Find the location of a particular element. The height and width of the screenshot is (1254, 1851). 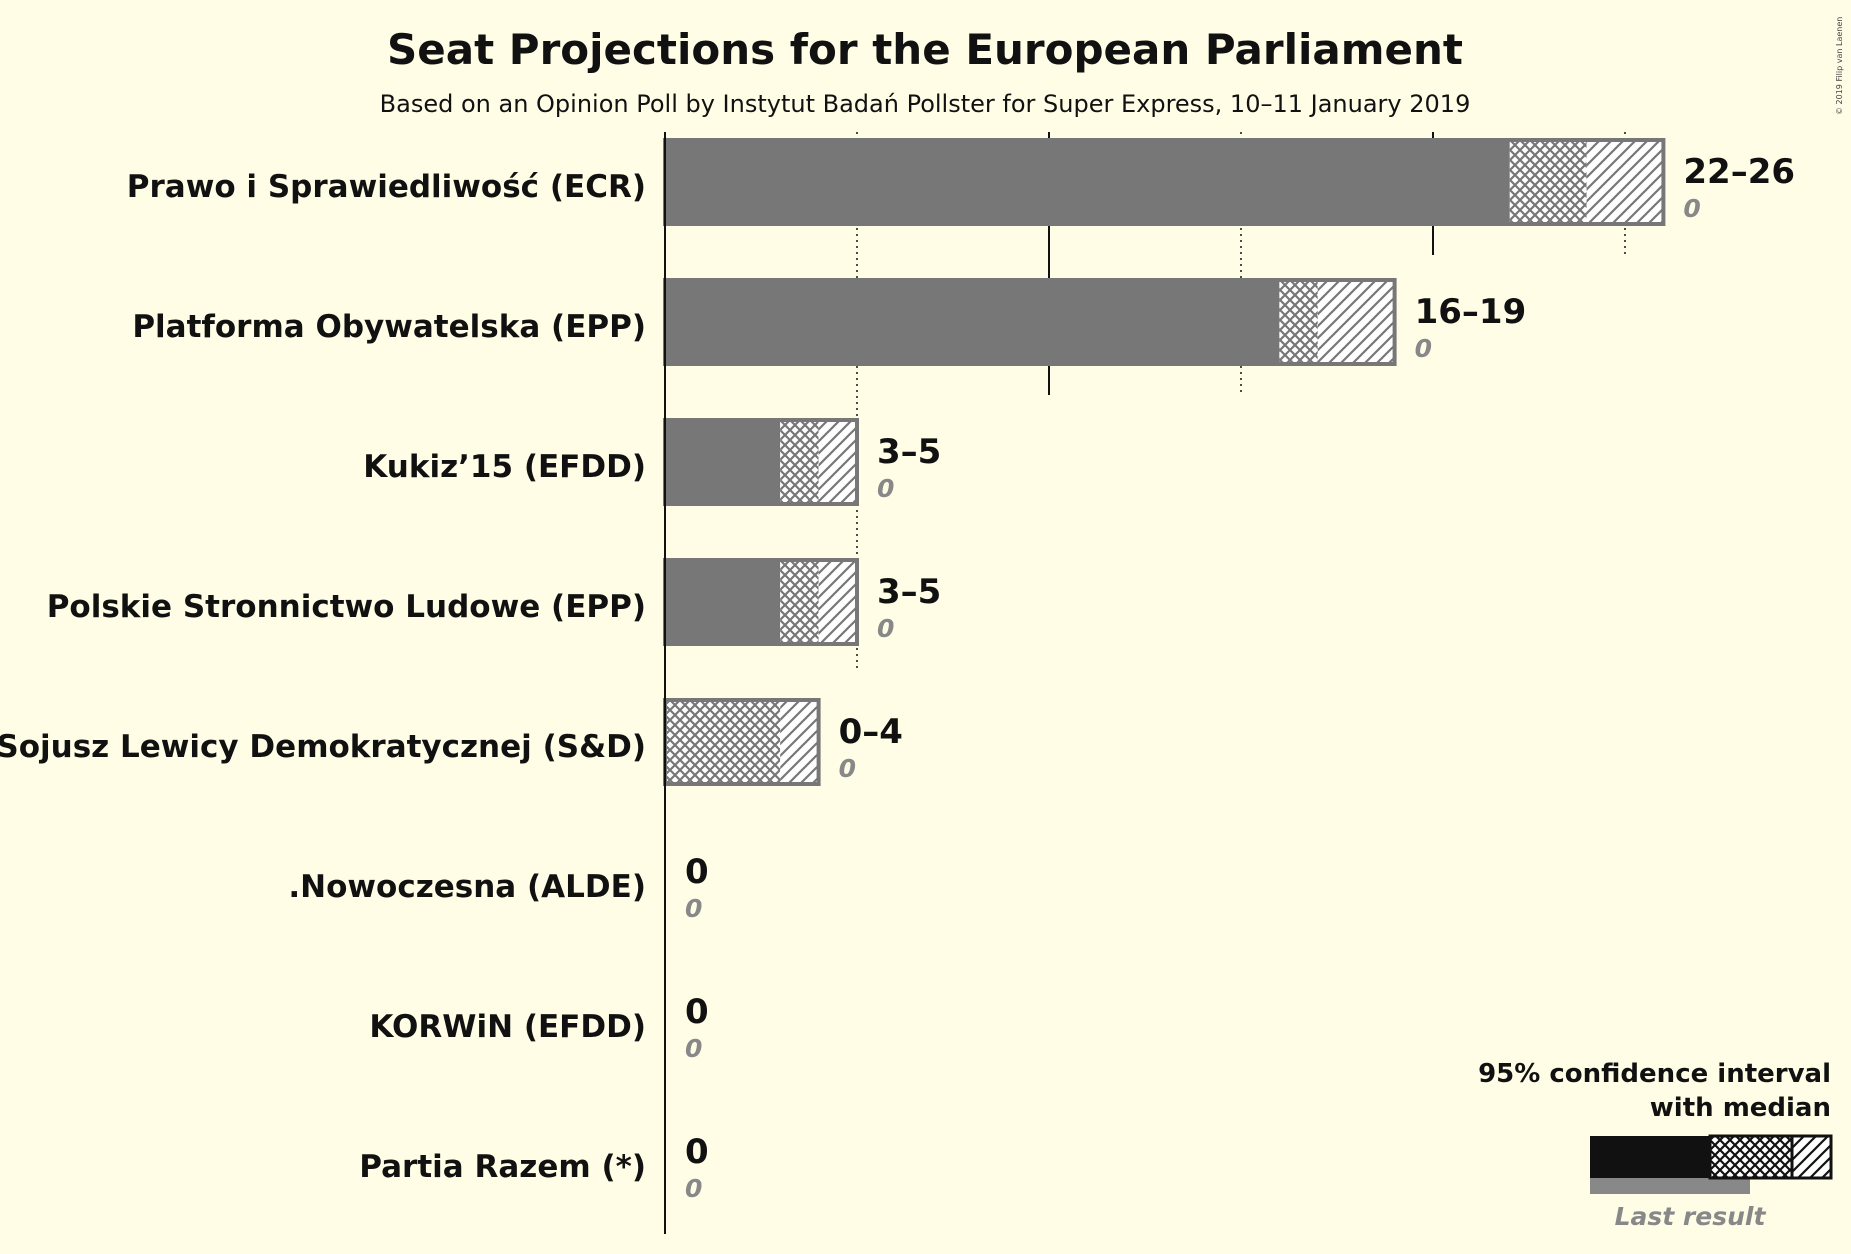

party-label-3: Polskie Stronnictwo Ludowe (EPP) is located at coordinates (346, 607).